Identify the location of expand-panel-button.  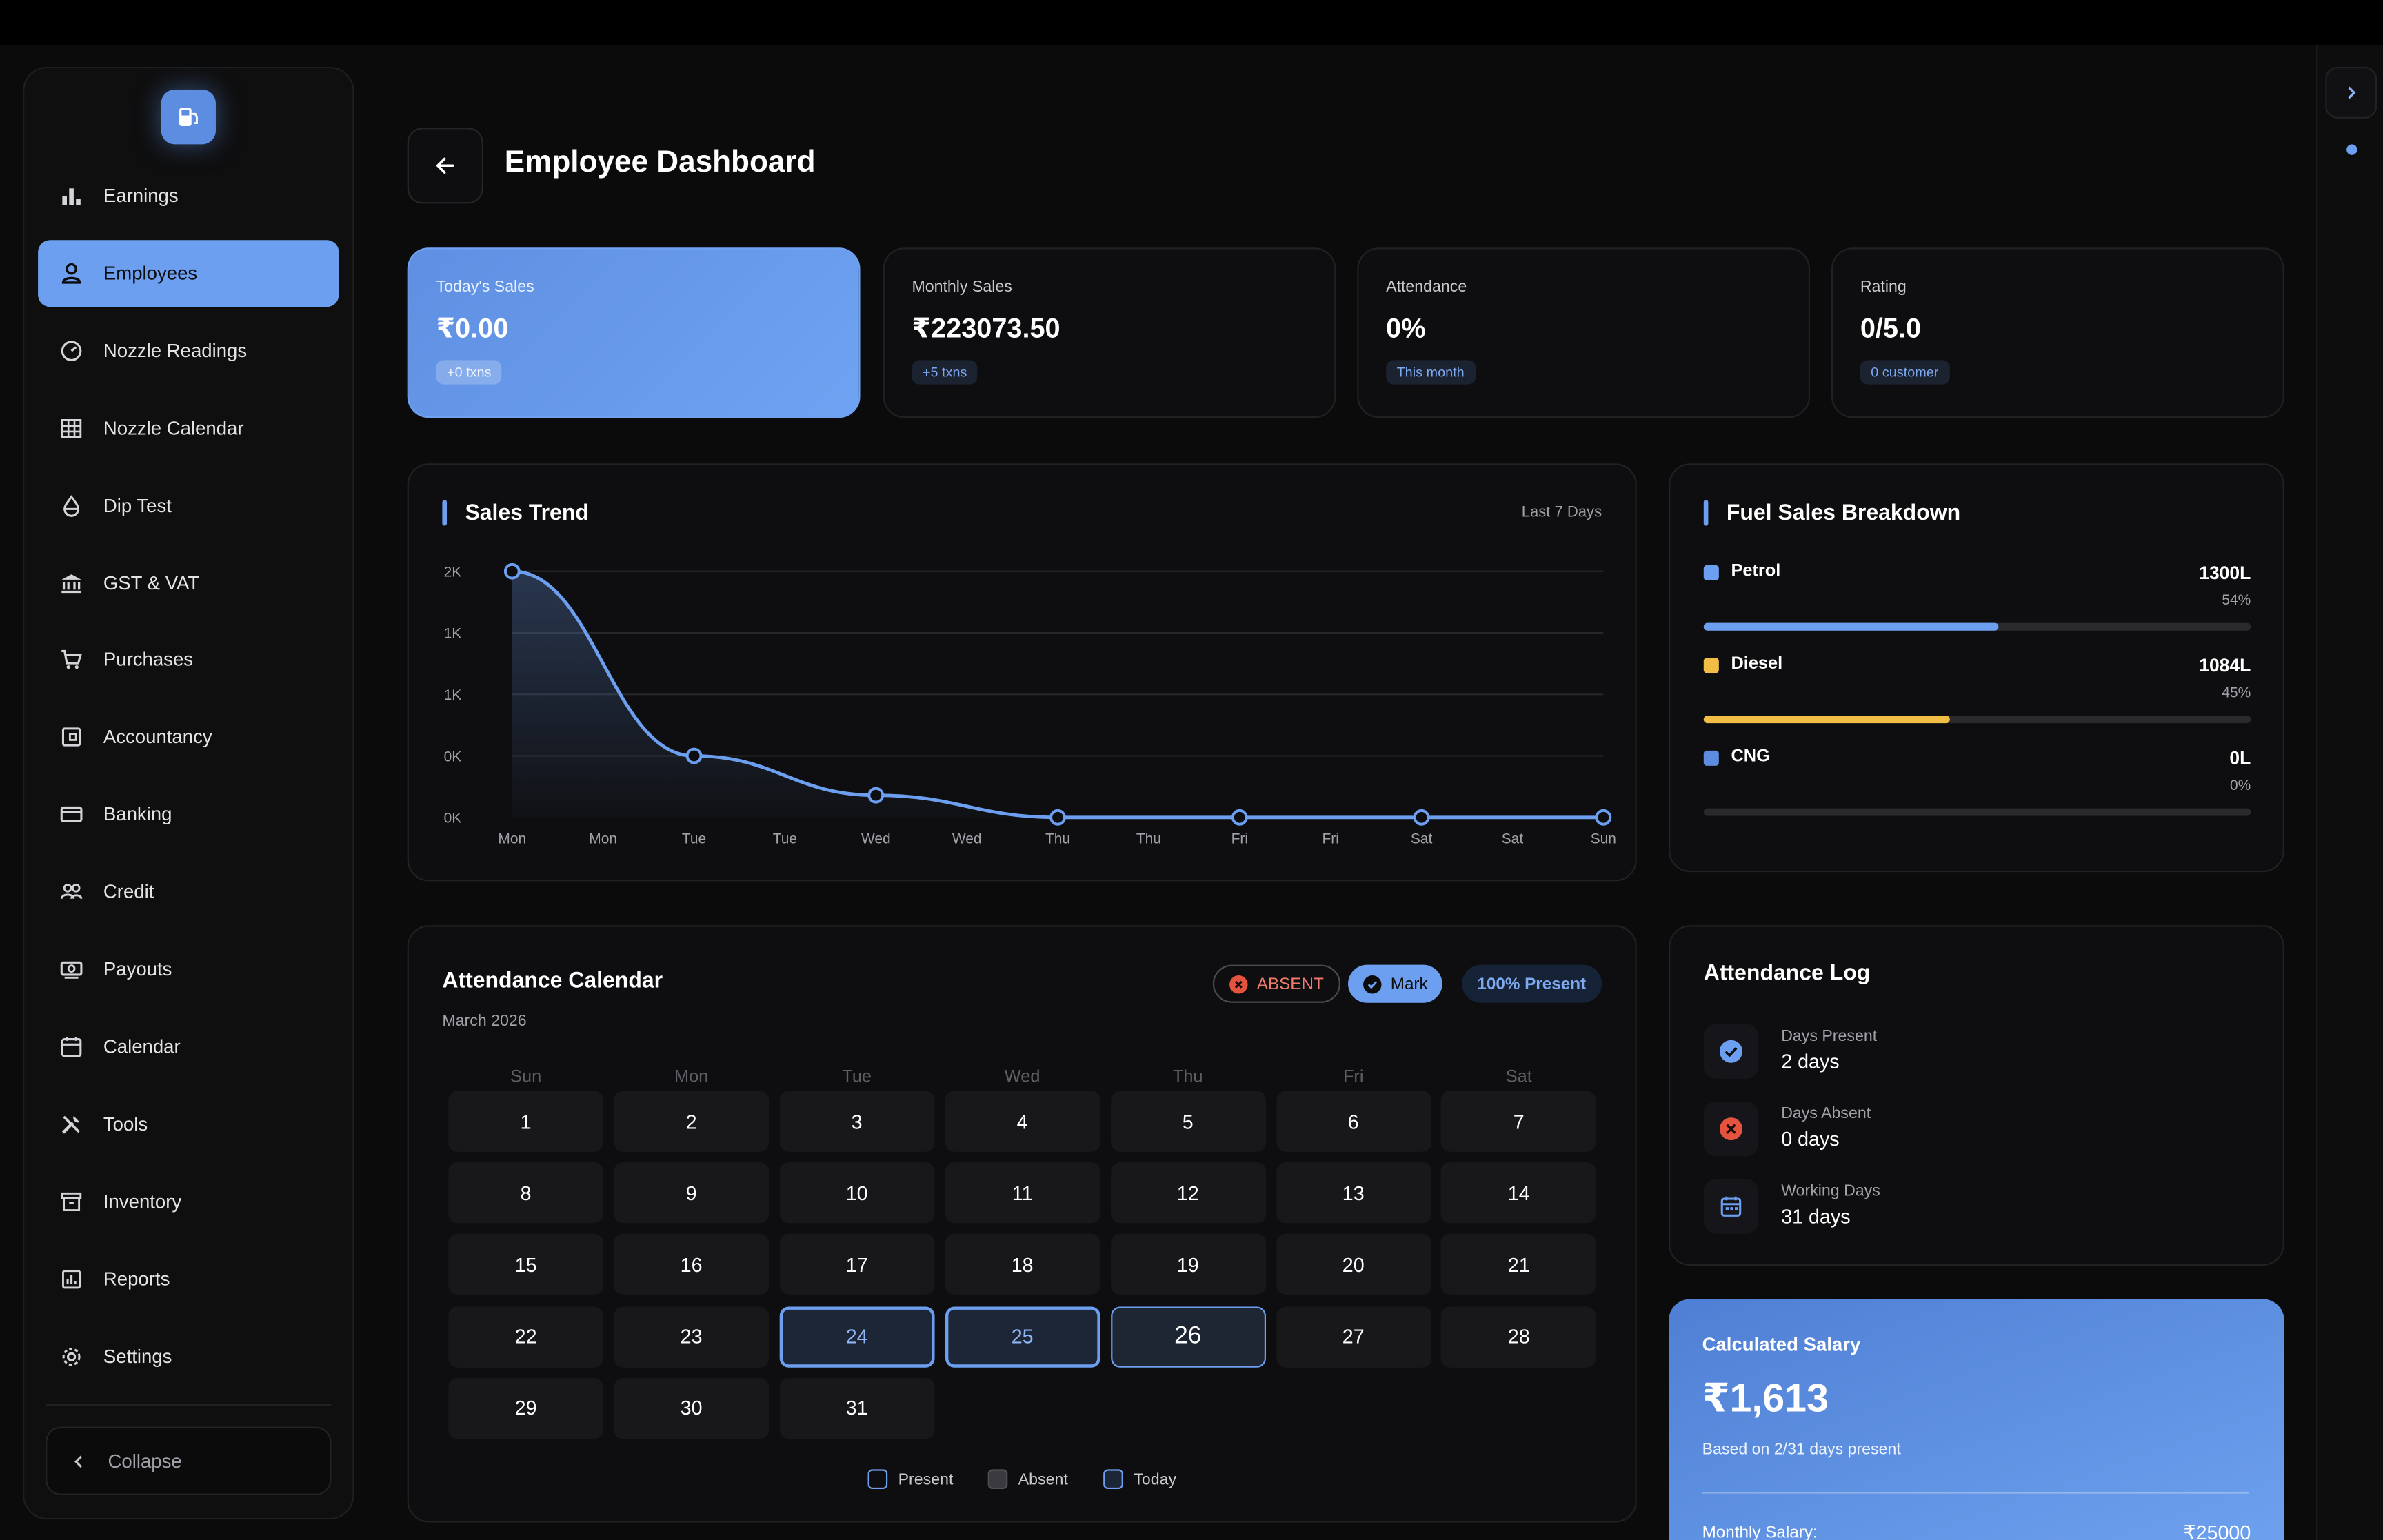
(2351, 93).